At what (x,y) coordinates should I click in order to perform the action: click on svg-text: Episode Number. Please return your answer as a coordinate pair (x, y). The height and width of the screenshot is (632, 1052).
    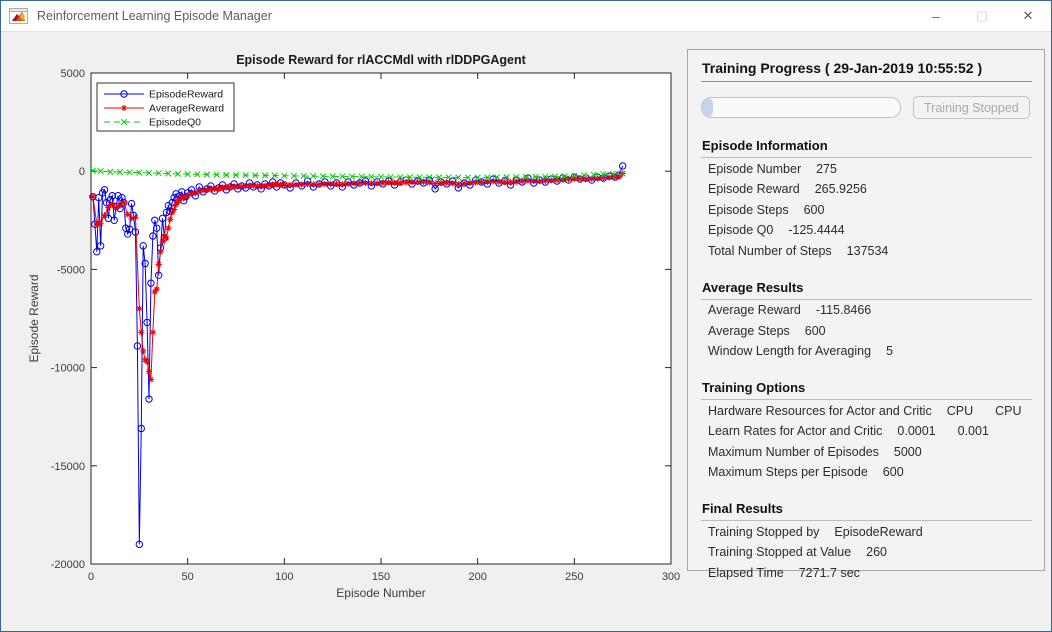
    Looking at the image, I should click on (380, 593).